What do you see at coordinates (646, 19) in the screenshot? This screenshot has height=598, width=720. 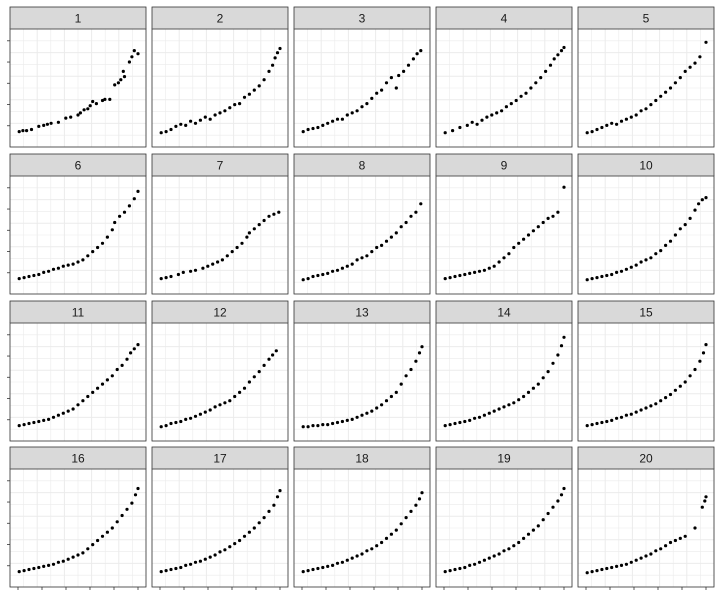 I see `facet-strip-label: 5` at bounding box center [646, 19].